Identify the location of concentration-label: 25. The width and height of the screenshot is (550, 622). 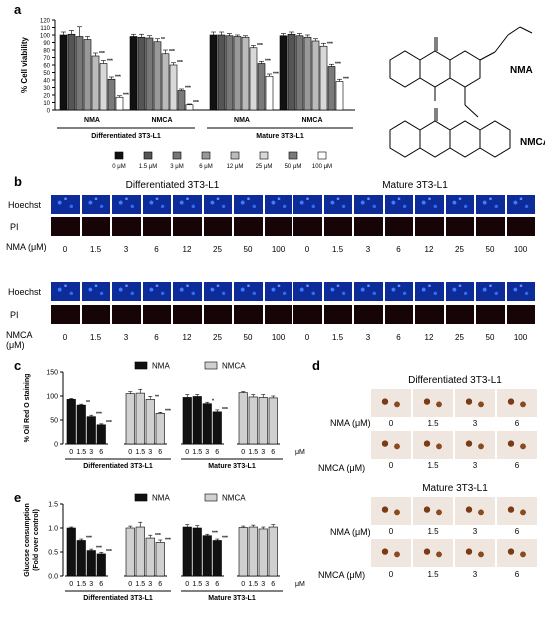
(217, 249).